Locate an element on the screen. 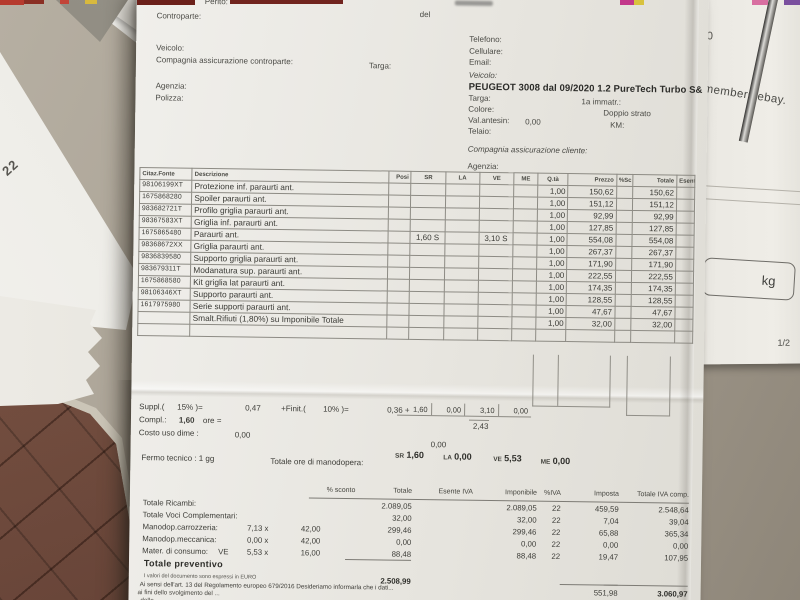 The width and height of the screenshot is (800, 600). part-code: 1617975980 is located at coordinates (164, 306).